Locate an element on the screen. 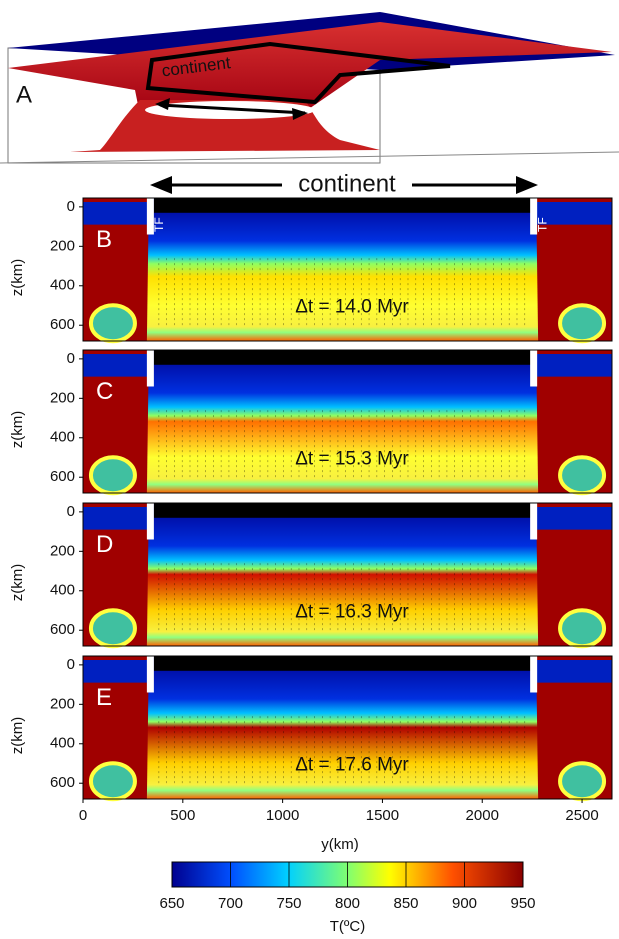 Image resolution: width=619 pixels, height=939 pixels. label-bg is located at coordinates (347, 185).